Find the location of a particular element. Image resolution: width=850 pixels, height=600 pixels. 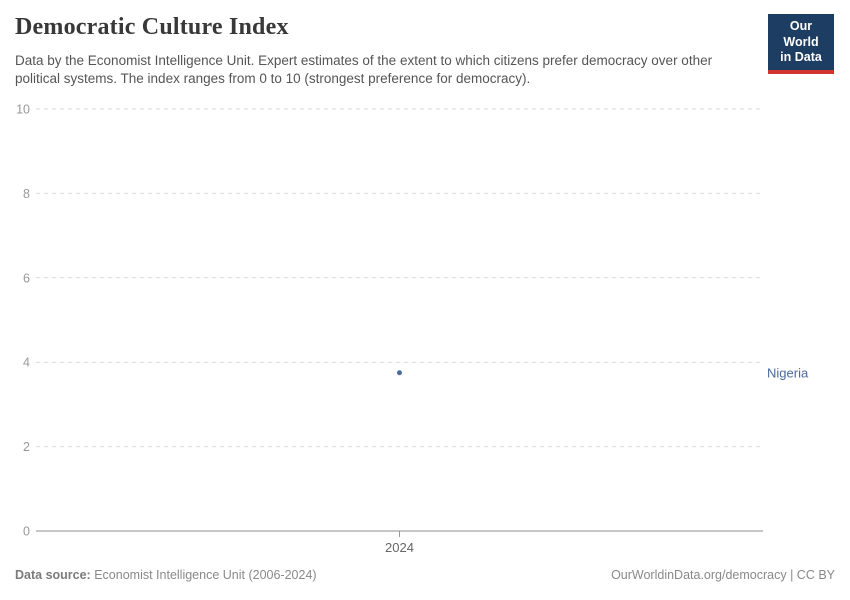

owid-logo-box: Our World in Data is located at coordinates (801, 42).